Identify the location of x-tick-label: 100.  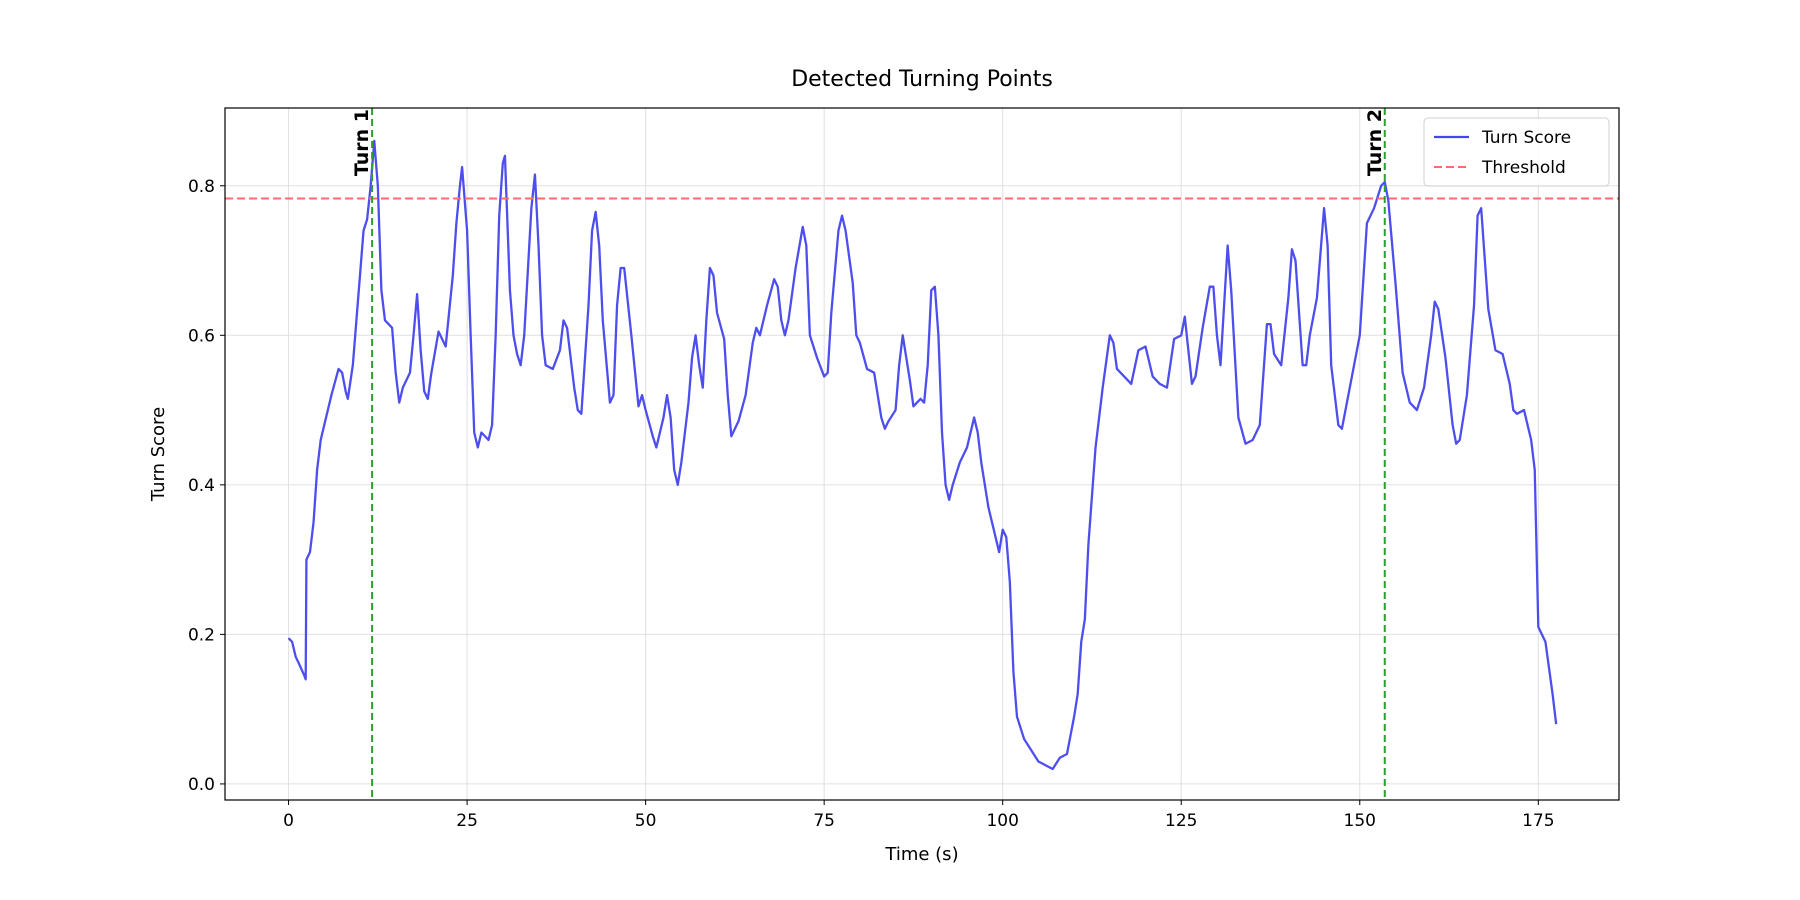
(1002, 821).